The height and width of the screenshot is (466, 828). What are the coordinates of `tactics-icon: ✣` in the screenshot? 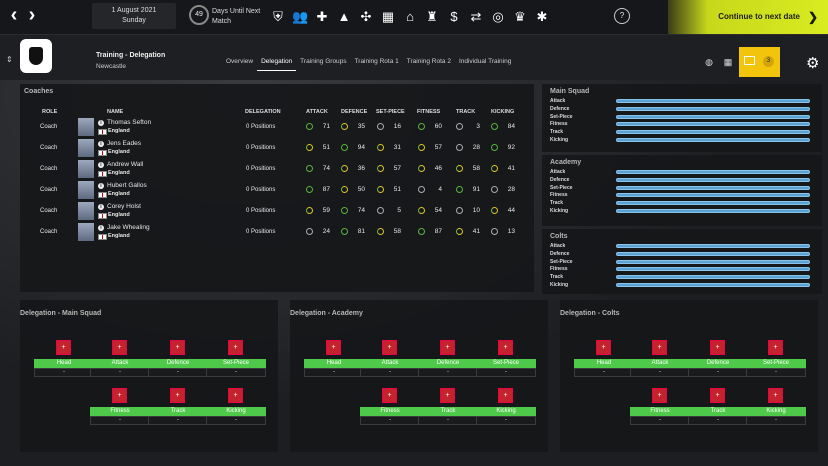 It's located at (366, 16).